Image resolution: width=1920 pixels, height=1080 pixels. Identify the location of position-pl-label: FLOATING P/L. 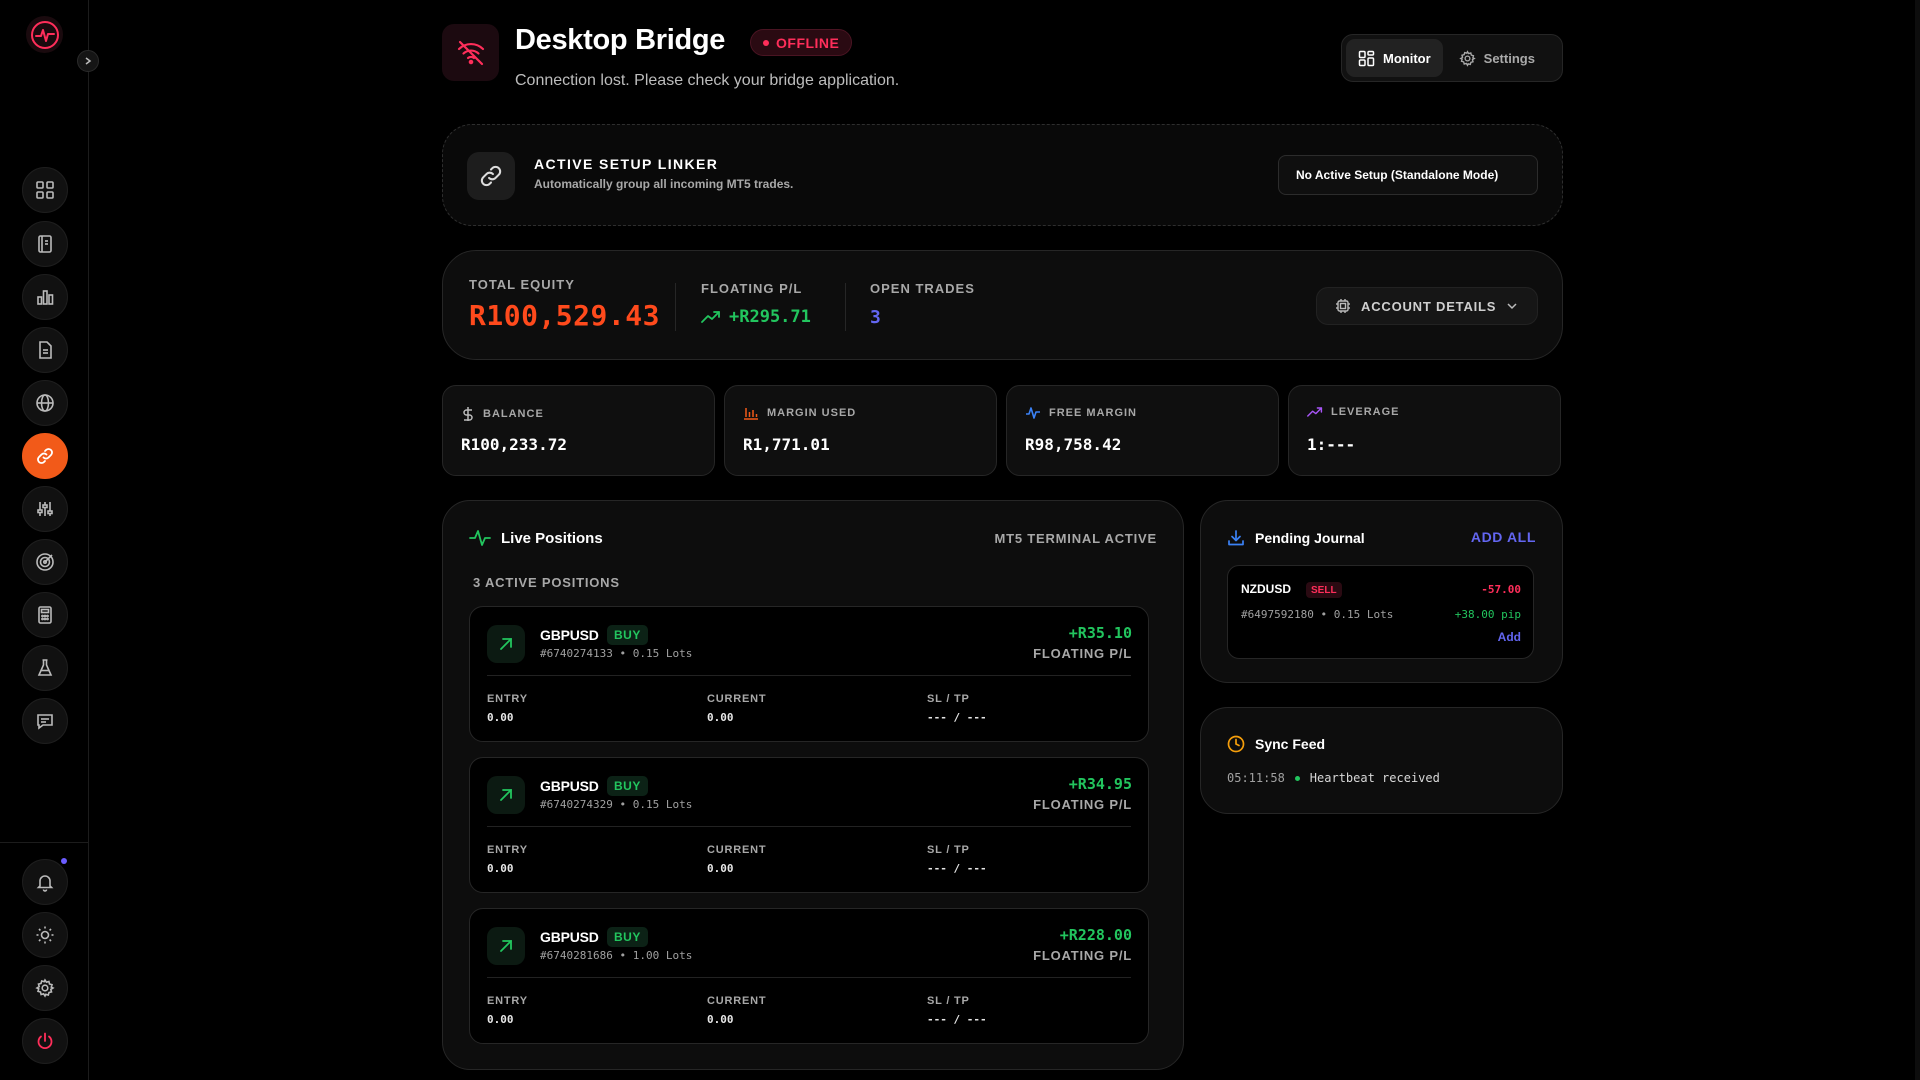
(1082, 653).